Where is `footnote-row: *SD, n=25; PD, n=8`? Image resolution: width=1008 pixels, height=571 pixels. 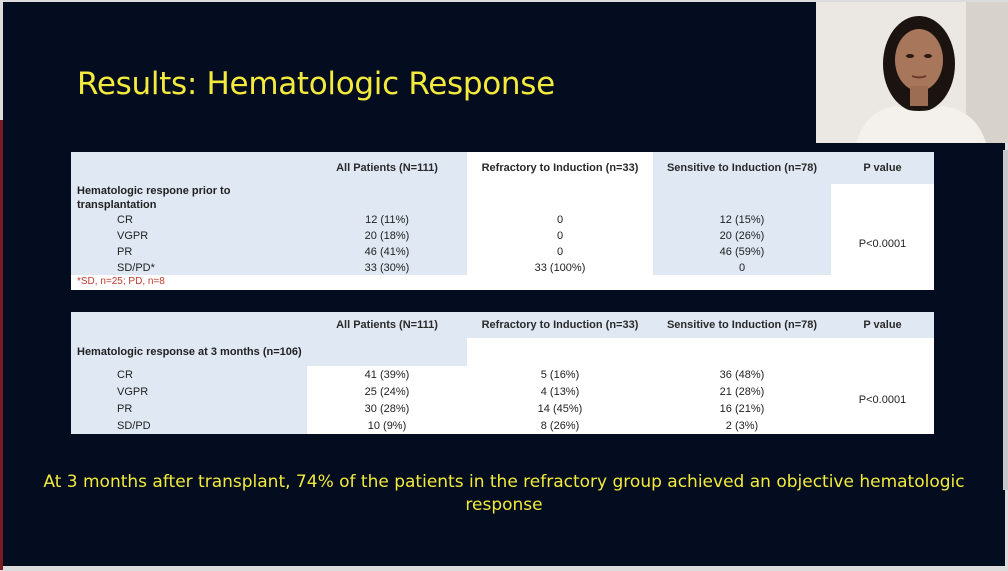
footnote-row: *SD, n=25; PD, n=8 is located at coordinates (502, 281).